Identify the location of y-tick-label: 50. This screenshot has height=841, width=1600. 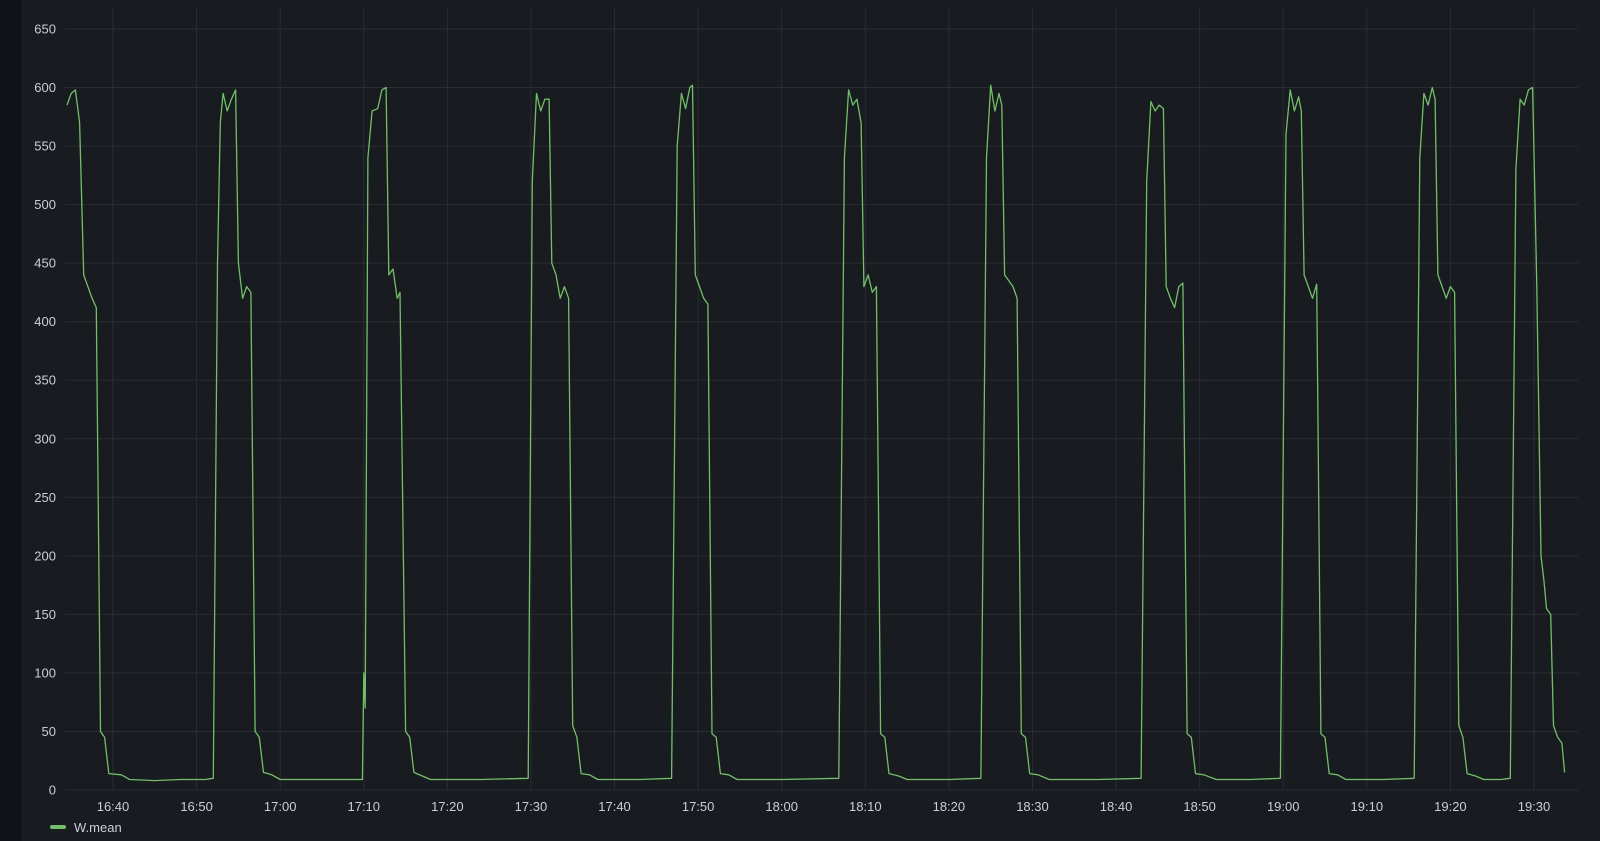
(49, 731).